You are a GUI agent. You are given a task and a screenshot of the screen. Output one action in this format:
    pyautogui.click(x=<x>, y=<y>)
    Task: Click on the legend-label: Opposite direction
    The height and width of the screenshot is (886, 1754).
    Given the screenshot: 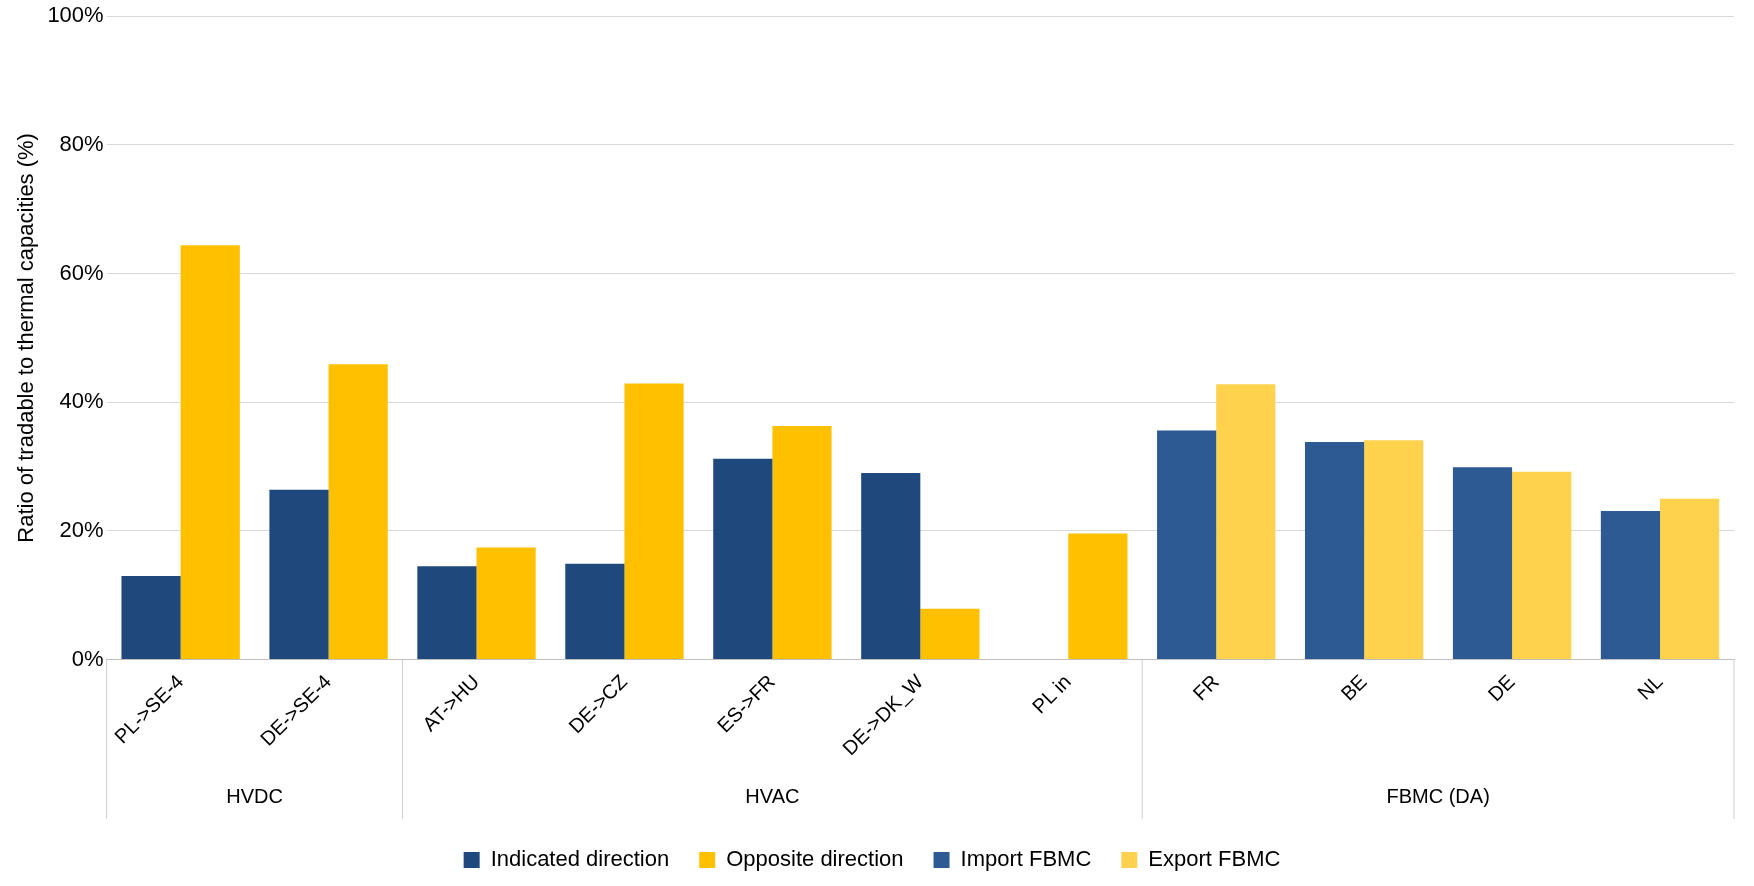 What is the action you would take?
    pyautogui.click(x=815, y=859)
    